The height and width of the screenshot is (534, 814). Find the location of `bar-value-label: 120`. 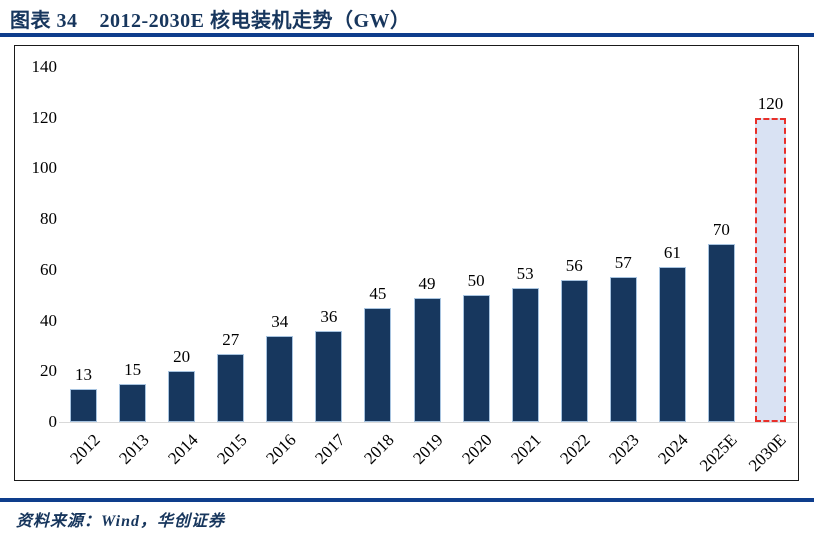

bar-value-label: 120 is located at coordinates (770, 103).